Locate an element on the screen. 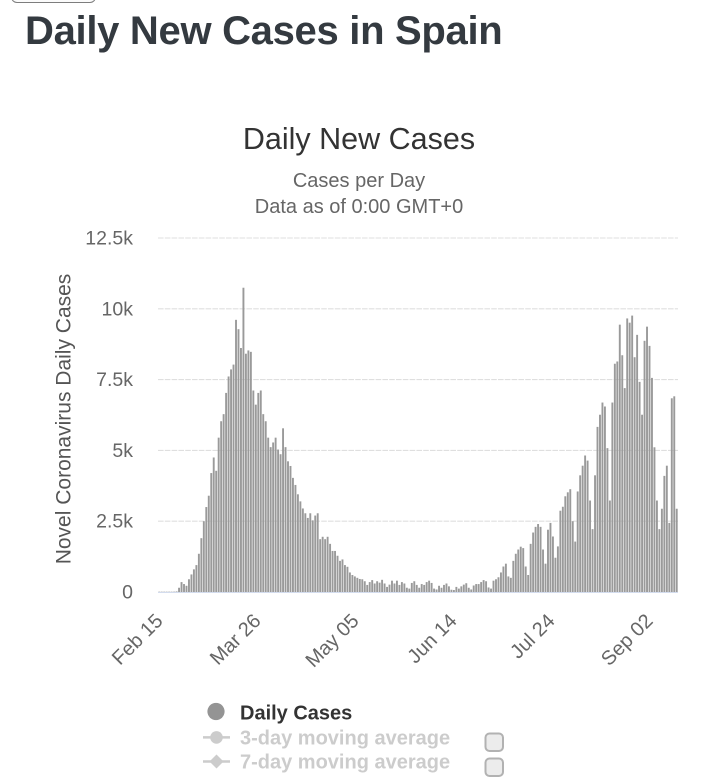 This screenshot has height=783, width=719. svg-text: Daily Cases is located at coordinates (296, 714).